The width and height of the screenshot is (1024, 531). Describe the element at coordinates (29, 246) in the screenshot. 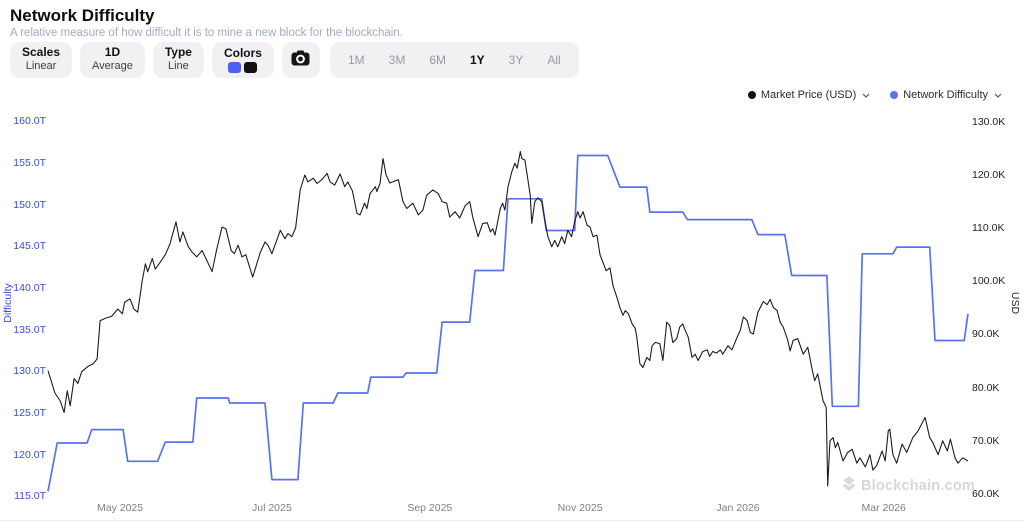

I see `left-axis-tick: 145.0T` at that location.